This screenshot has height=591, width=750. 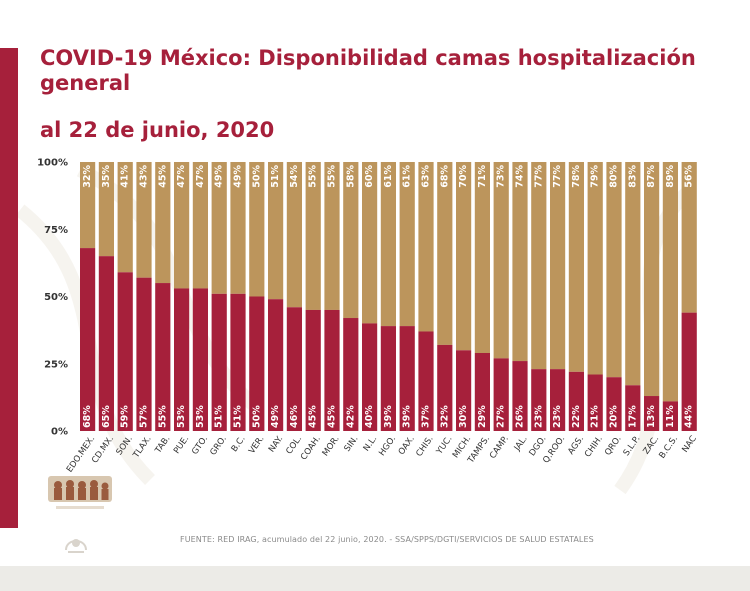 What do you see at coordinates (200, 416) in the screenshot?
I see `data-label-occupied: 53%` at bounding box center [200, 416].